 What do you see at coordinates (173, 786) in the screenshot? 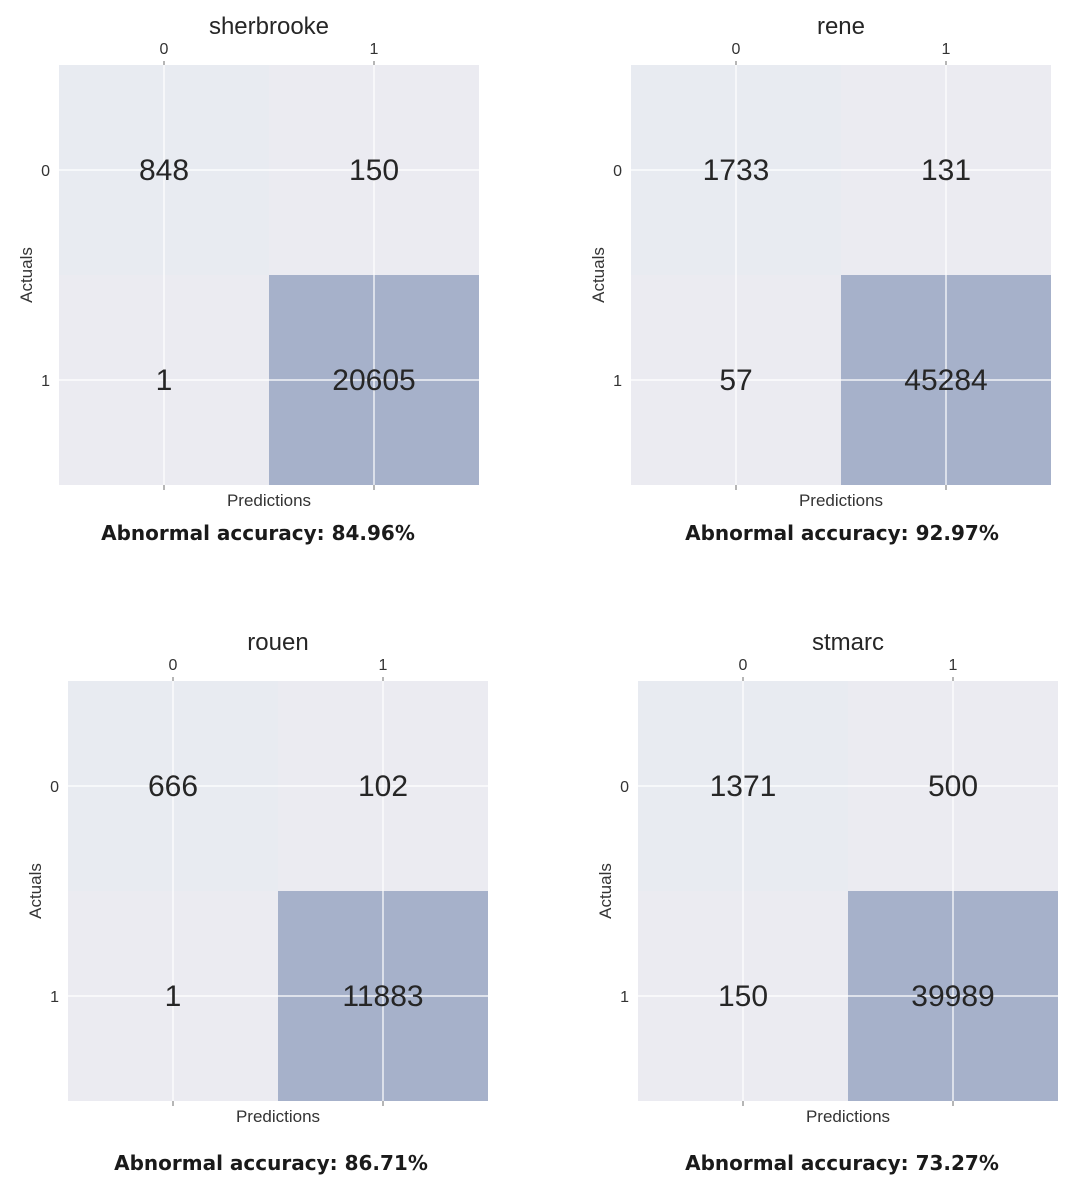
I see `cell-value-label: 666` at bounding box center [173, 786].